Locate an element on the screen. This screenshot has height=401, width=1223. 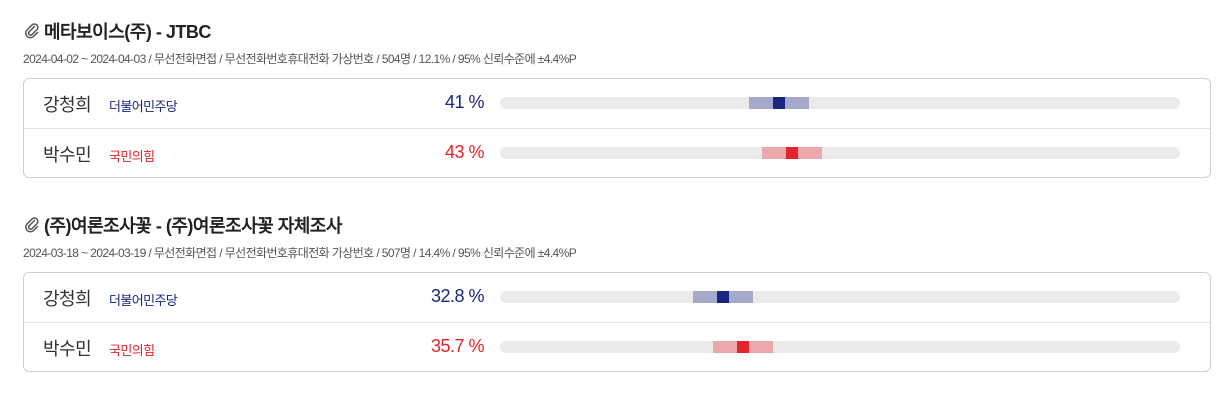
candidate-percent: 35.7 % is located at coordinates (457, 346).